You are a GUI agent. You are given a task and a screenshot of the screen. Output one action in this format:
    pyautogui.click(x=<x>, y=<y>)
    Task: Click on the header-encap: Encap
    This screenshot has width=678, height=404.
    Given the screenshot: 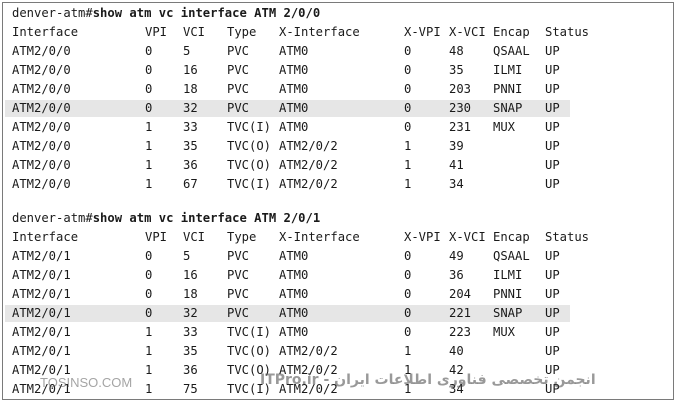 What is the action you would take?
    pyautogui.click(x=511, y=32)
    